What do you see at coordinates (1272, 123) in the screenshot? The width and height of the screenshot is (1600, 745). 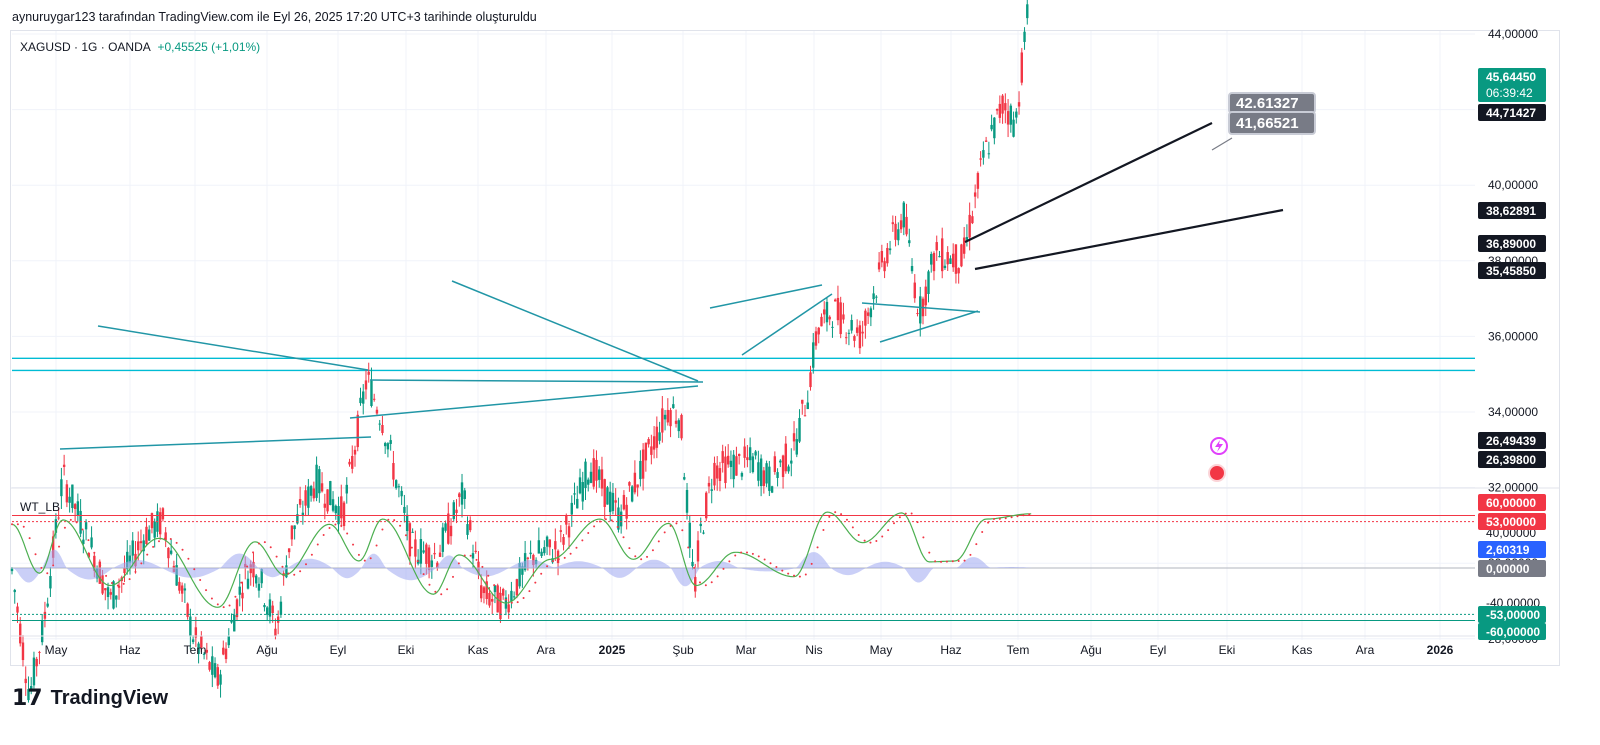 I see `price-callout-lower: 41,66521` at bounding box center [1272, 123].